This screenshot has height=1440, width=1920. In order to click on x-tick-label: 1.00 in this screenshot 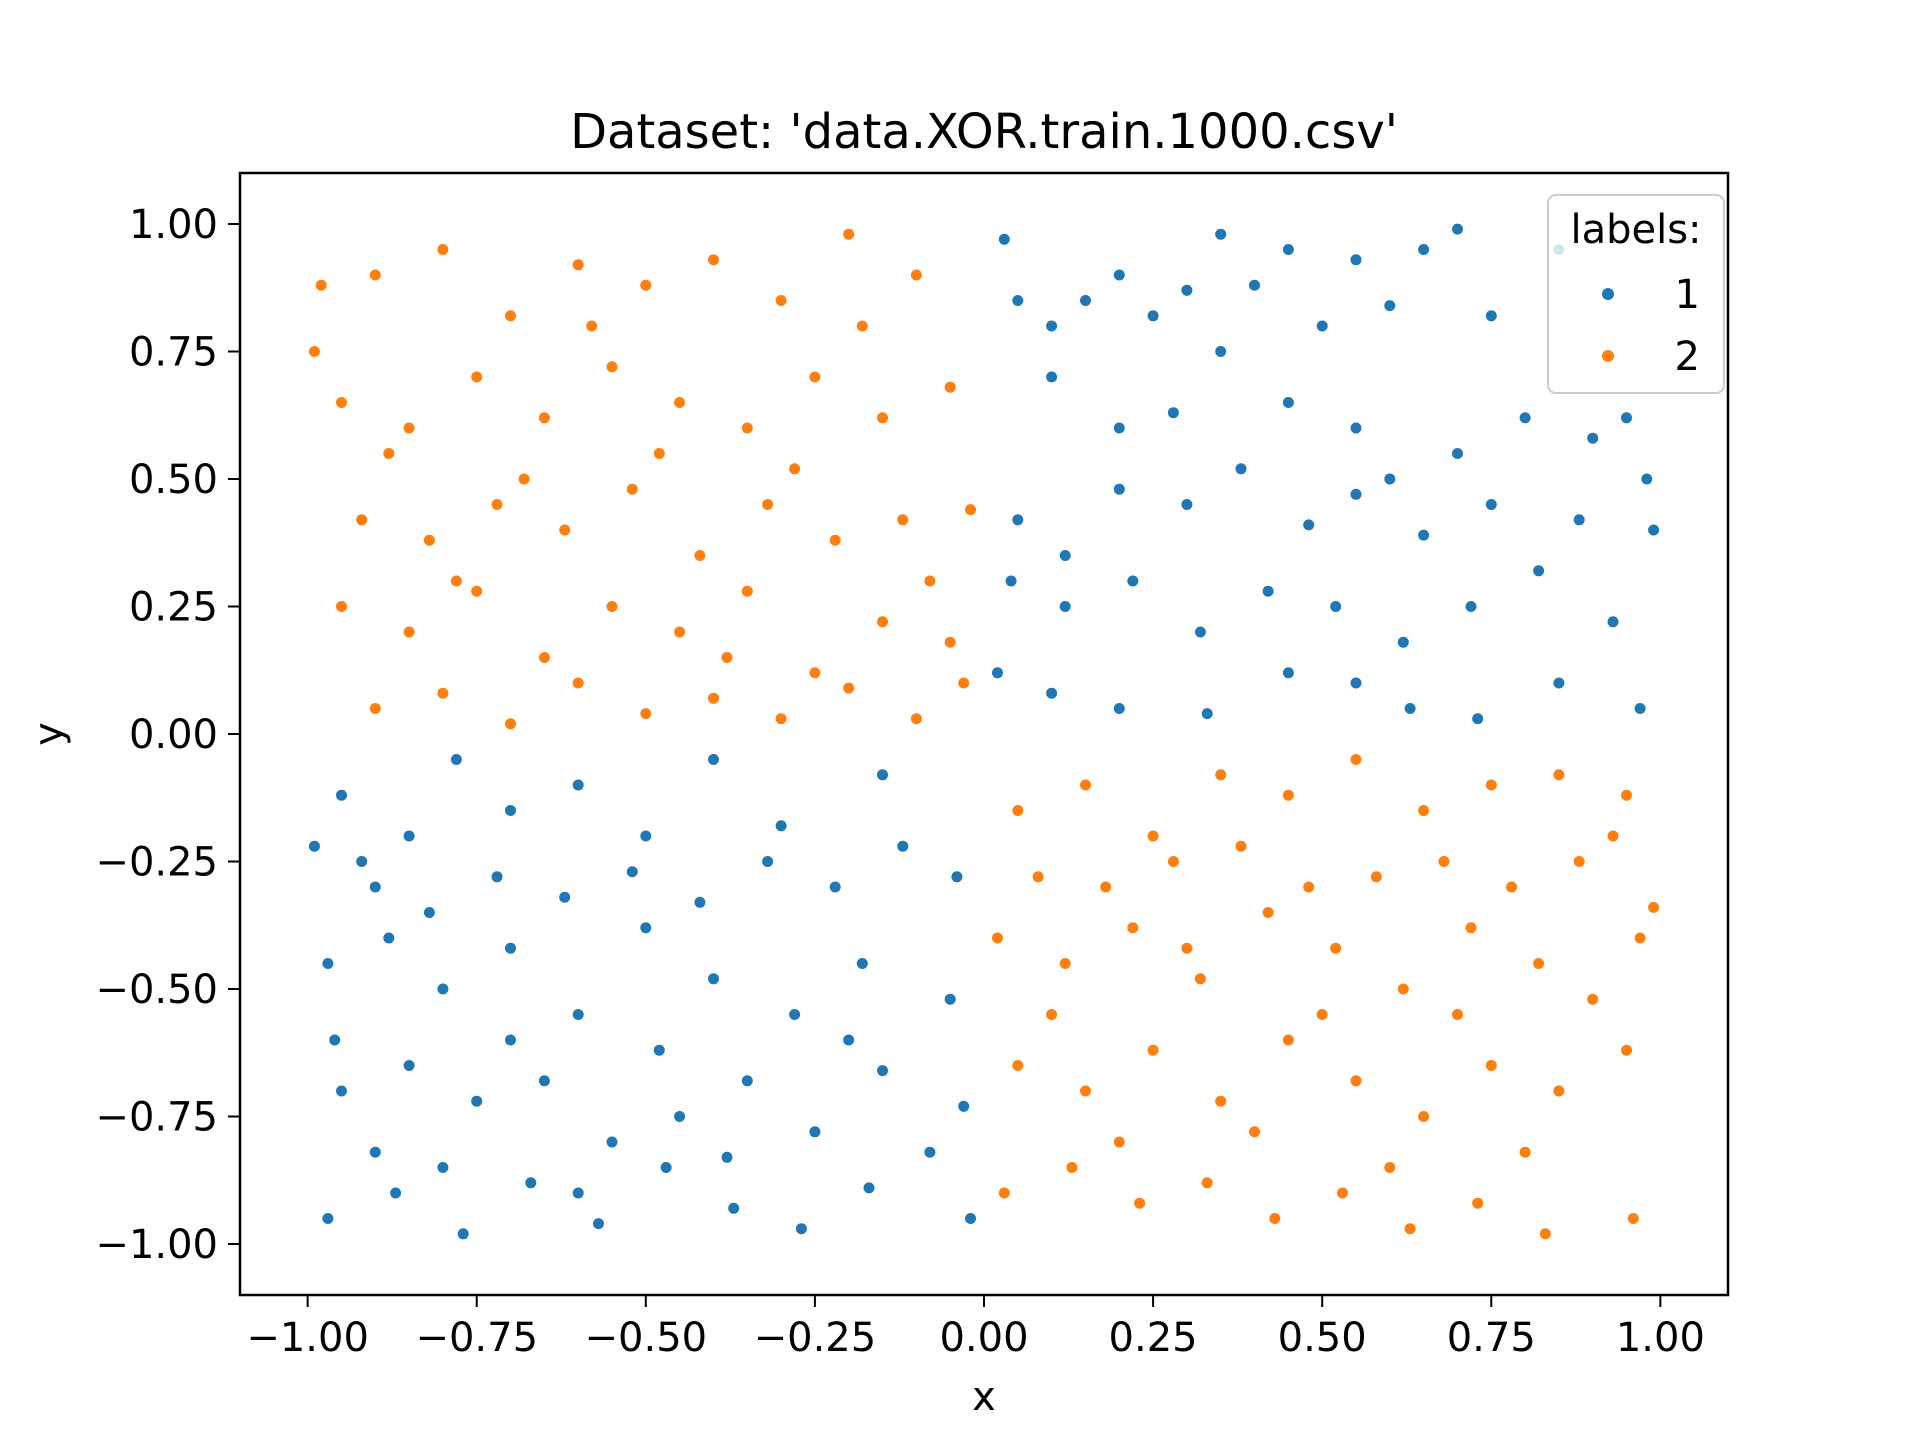, I will do `click(1660, 1338)`.